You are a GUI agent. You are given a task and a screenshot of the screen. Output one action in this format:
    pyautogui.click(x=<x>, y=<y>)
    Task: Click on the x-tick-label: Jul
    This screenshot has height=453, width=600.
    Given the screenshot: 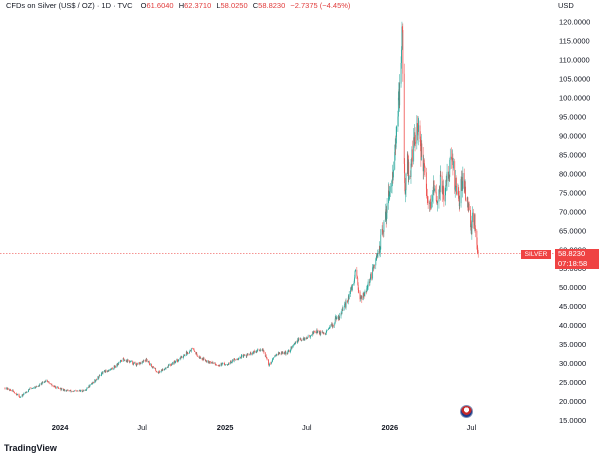 What is the action you would take?
    pyautogui.click(x=142, y=427)
    